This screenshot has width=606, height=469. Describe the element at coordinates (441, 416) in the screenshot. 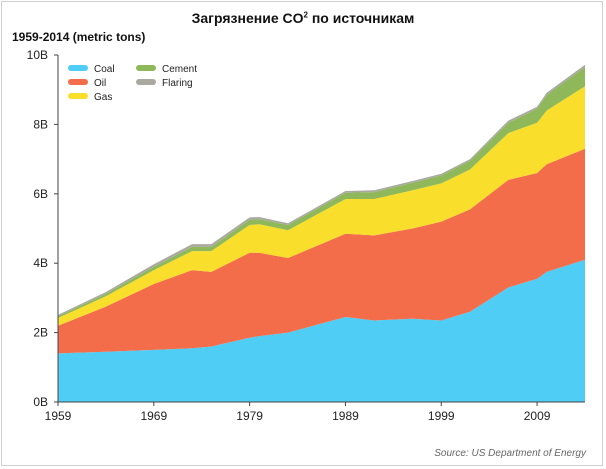

I see `x-tick-label: 1999` at that location.